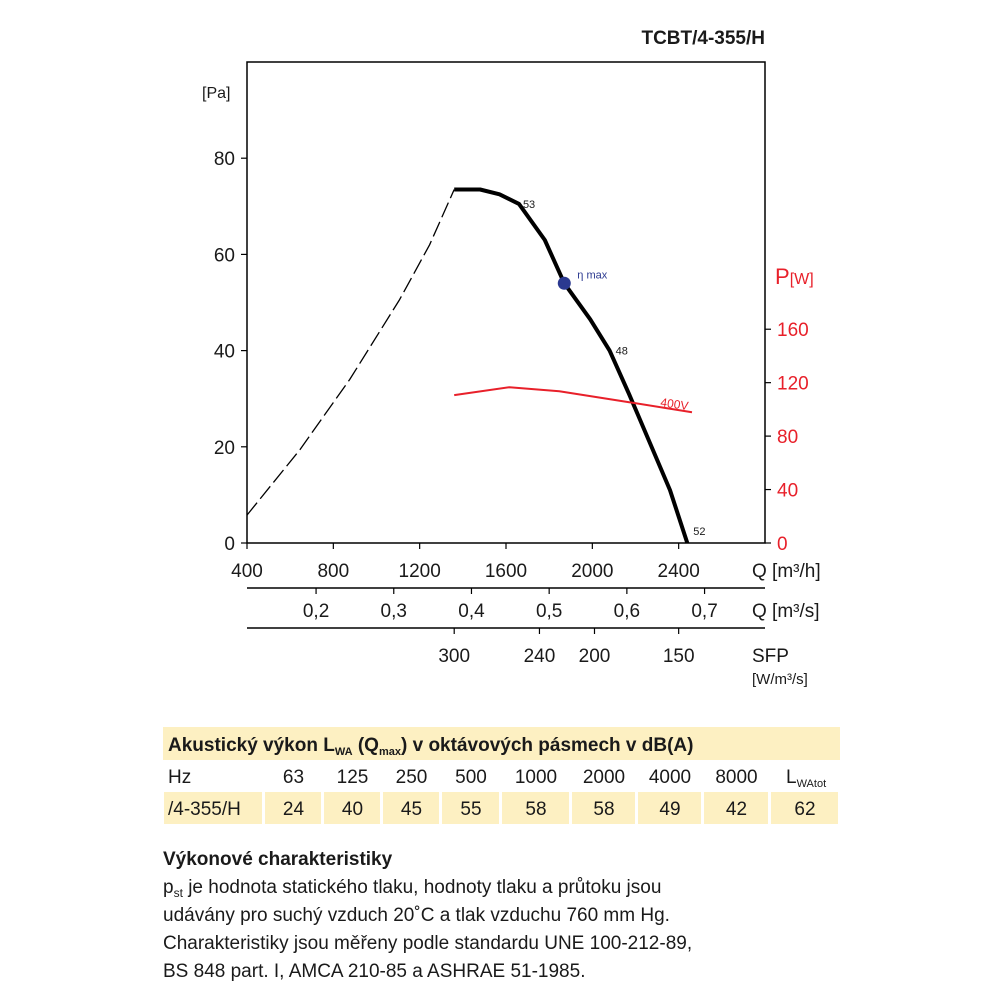 The image size is (1000, 1000). Describe the element at coordinates (540, 656) in the screenshot. I see `x3-tick-label: 240` at that location.